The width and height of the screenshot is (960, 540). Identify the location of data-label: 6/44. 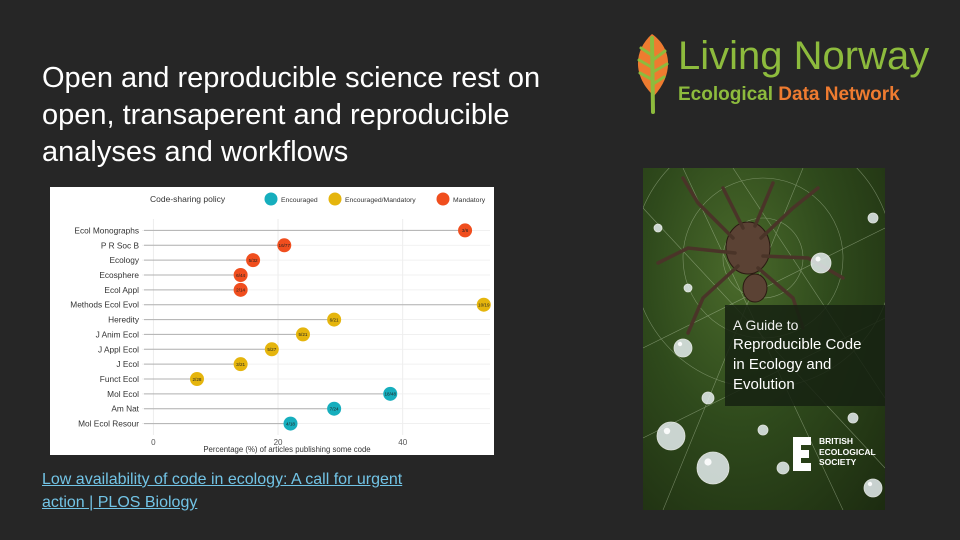
(240, 275).